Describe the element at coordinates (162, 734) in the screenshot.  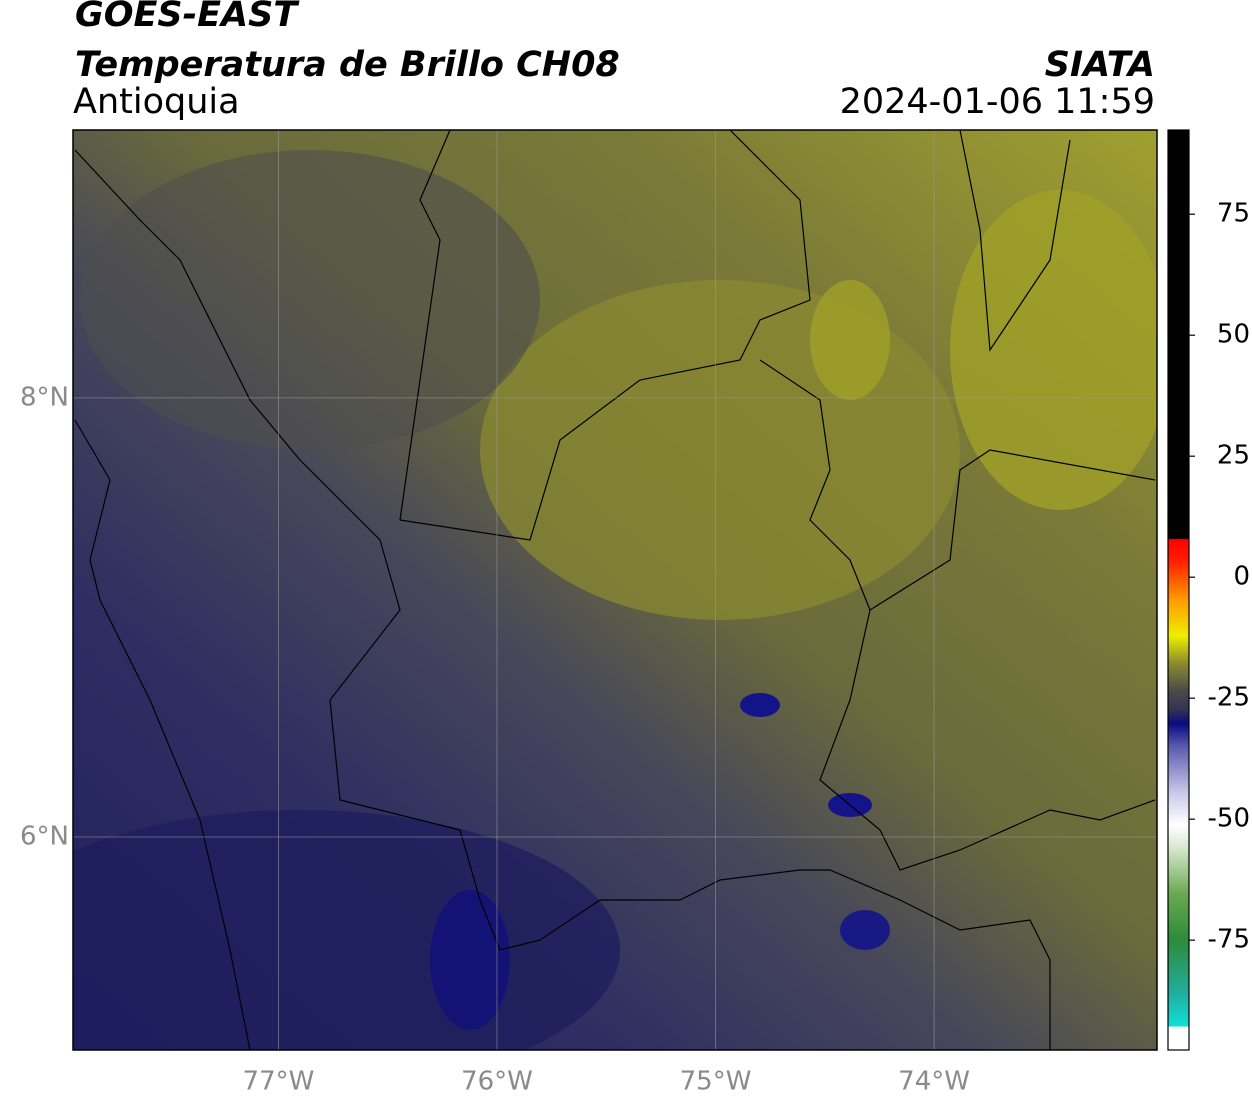
I see `coastline` at that location.